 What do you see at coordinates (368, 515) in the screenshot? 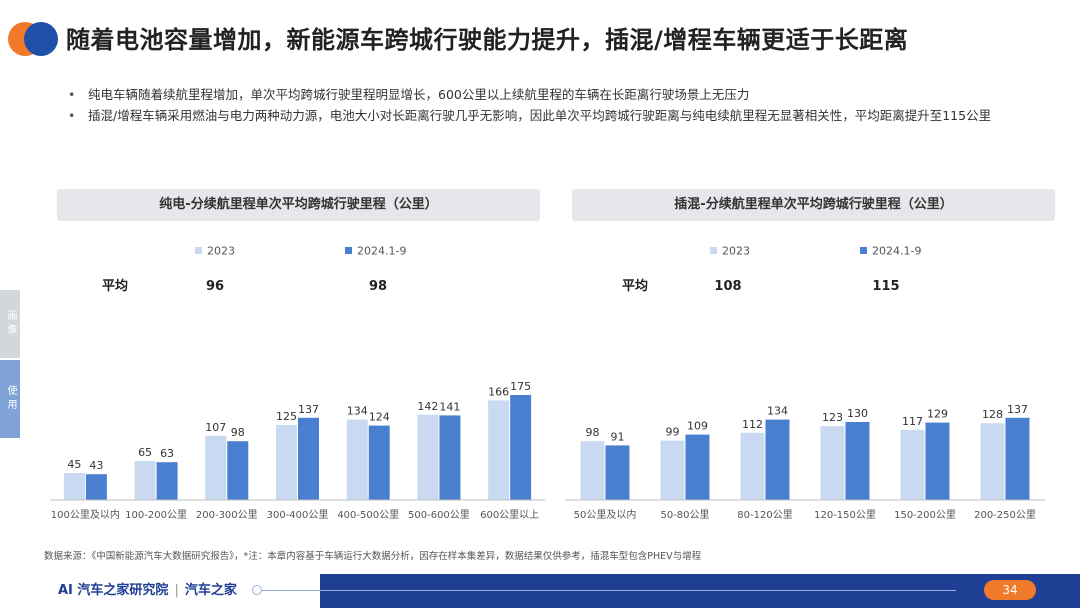
I see `category-tick-label: 400-500公里` at bounding box center [368, 515].